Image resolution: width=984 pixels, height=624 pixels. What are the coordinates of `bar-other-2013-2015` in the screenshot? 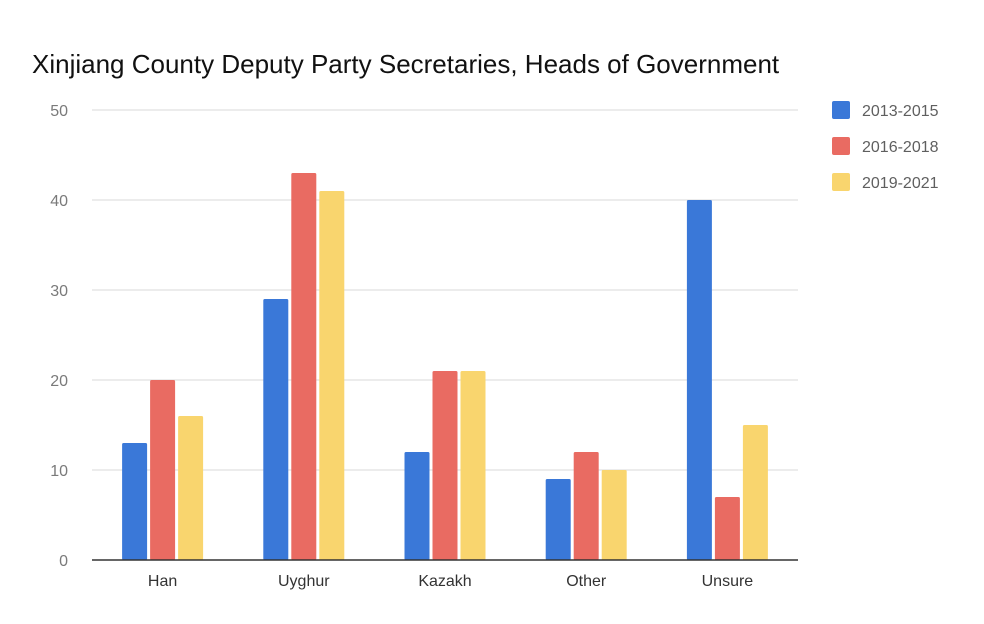 It's located at (558, 519).